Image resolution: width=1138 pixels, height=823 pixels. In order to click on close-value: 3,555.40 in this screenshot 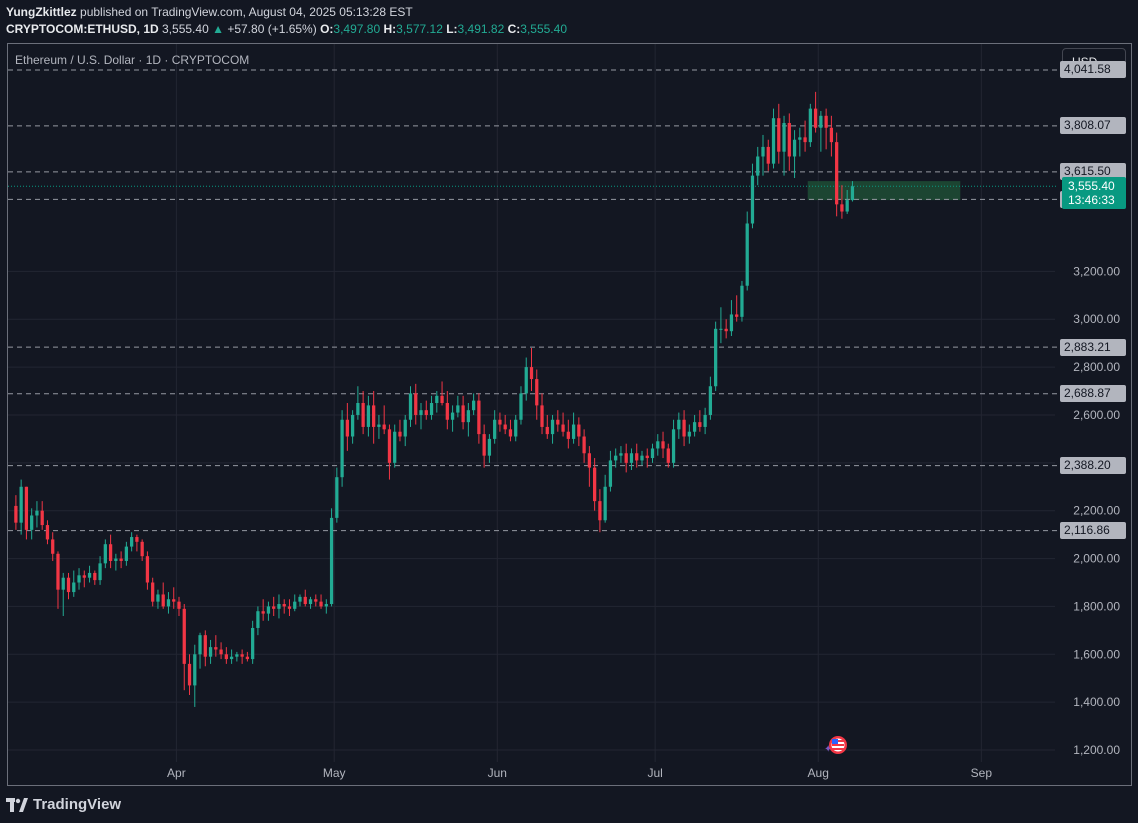, I will do `click(543, 29)`.